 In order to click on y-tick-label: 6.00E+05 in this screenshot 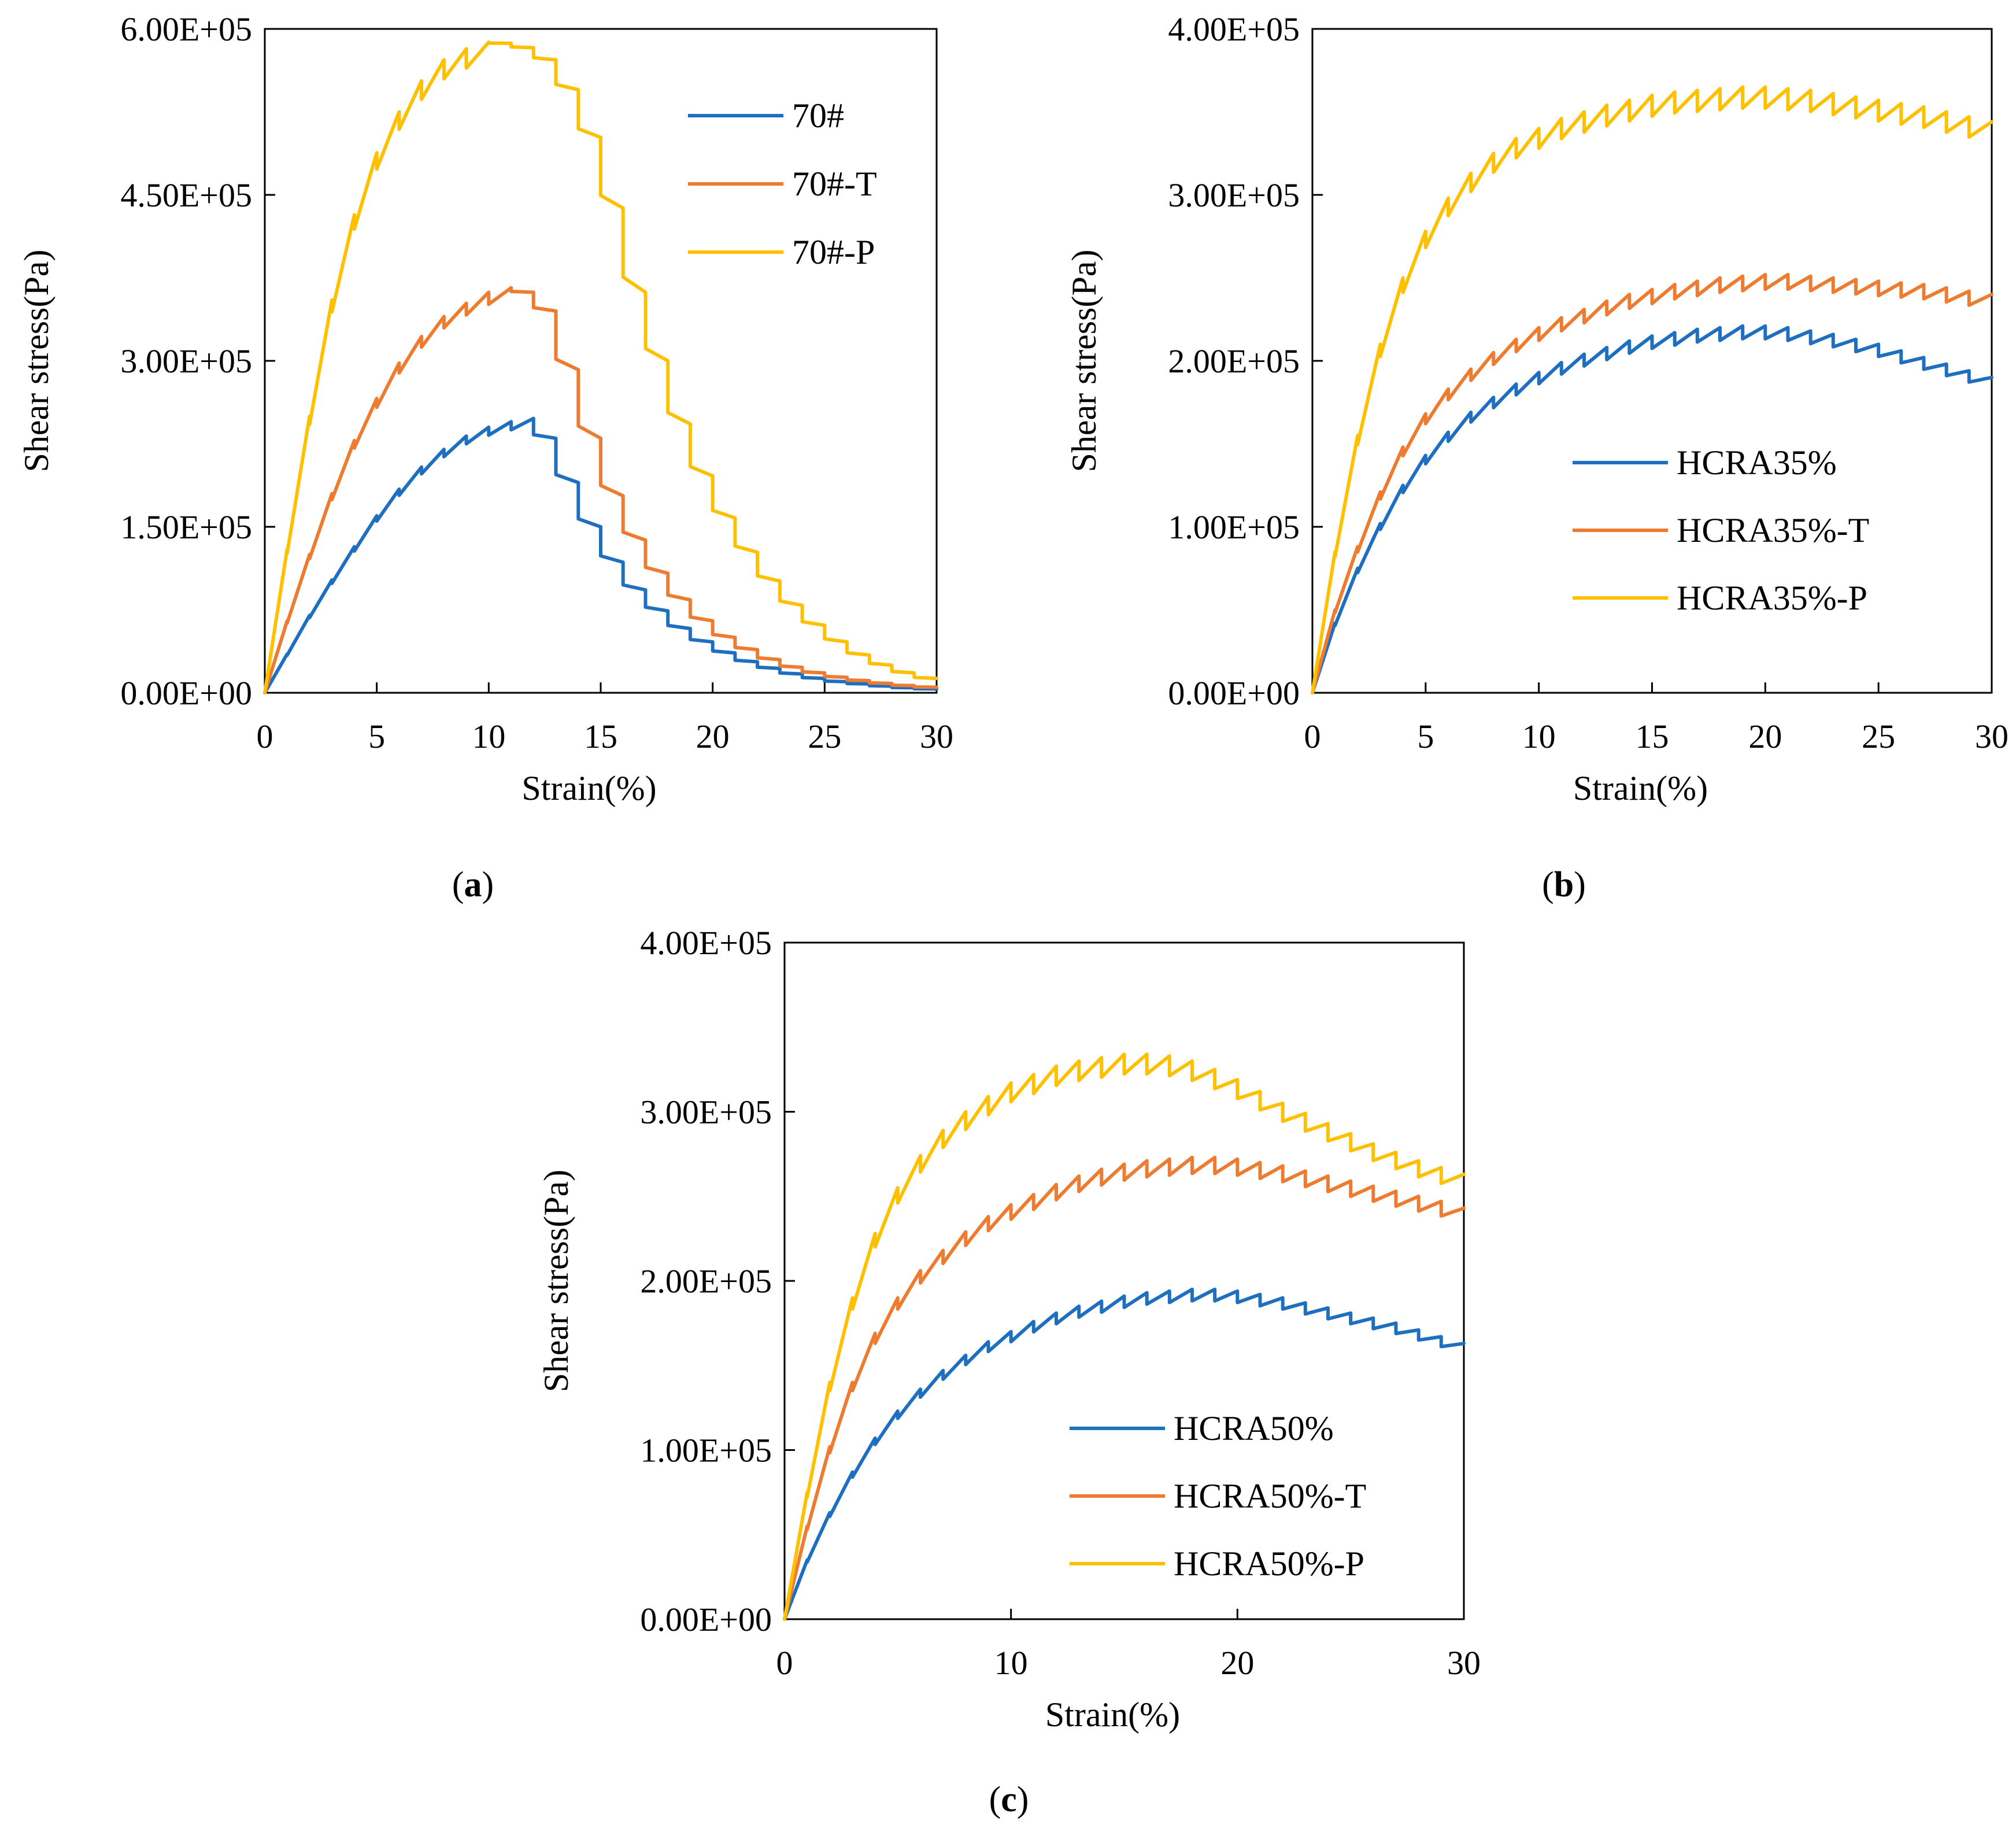, I will do `click(186, 29)`.